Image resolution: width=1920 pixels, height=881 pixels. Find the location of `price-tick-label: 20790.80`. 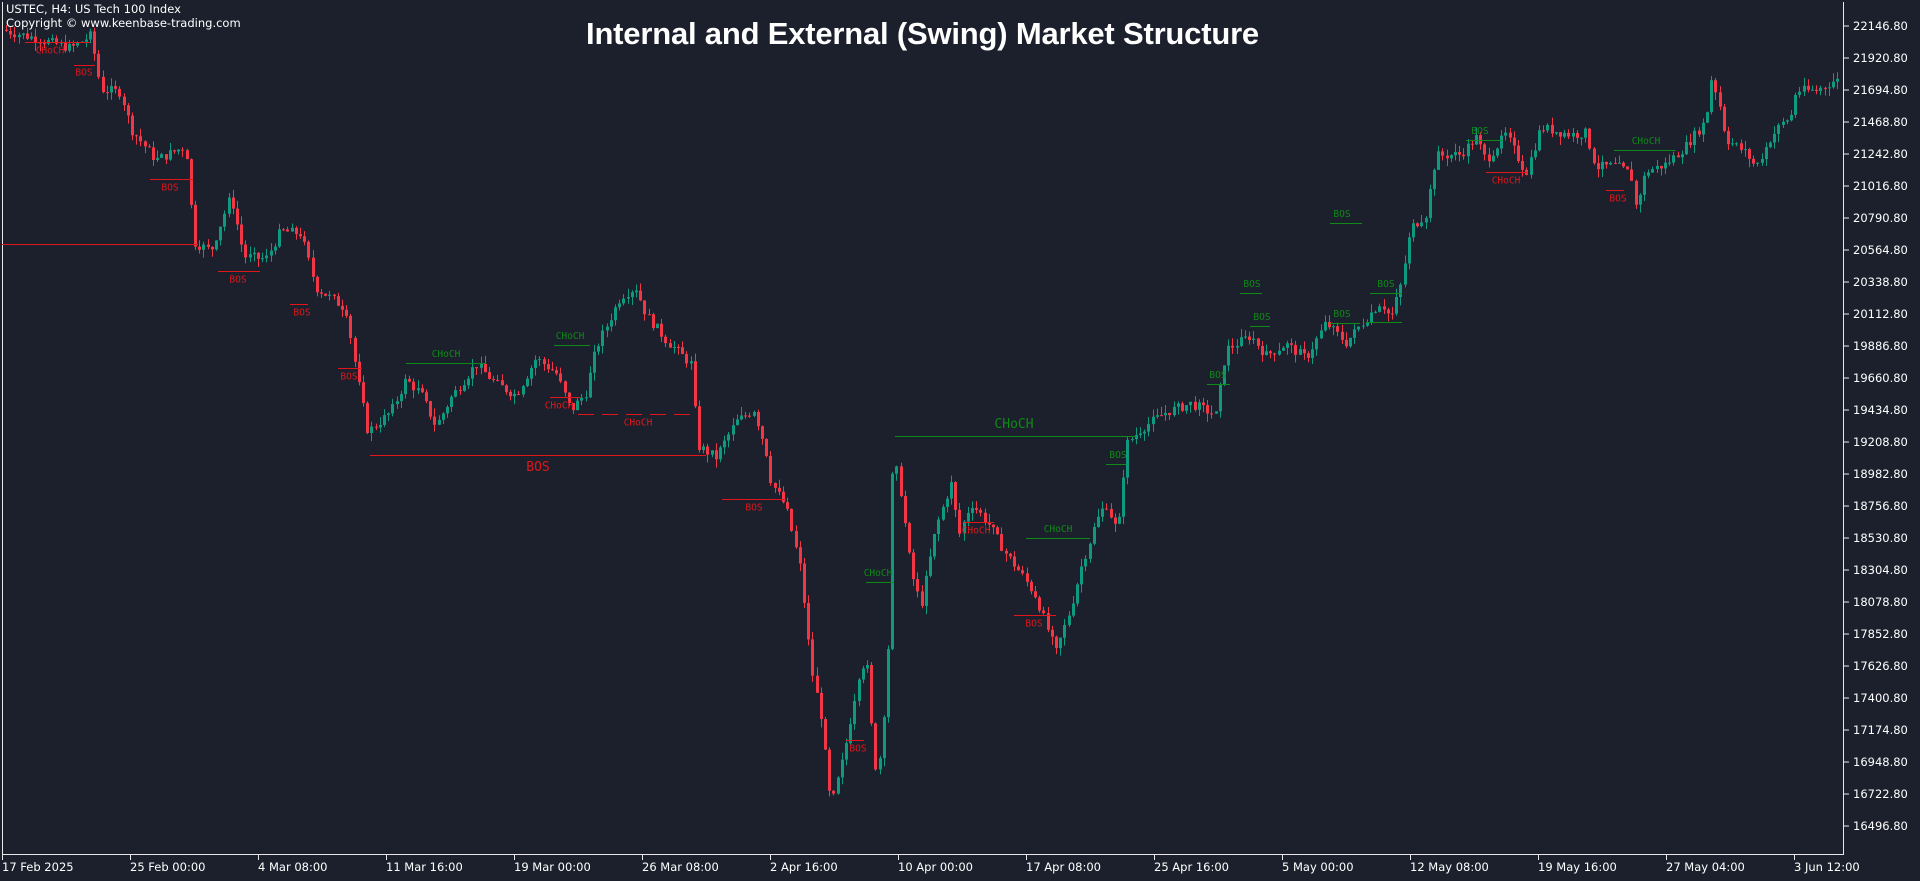

price-tick-label: 20790.80 is located at coordinates (1880, 218).